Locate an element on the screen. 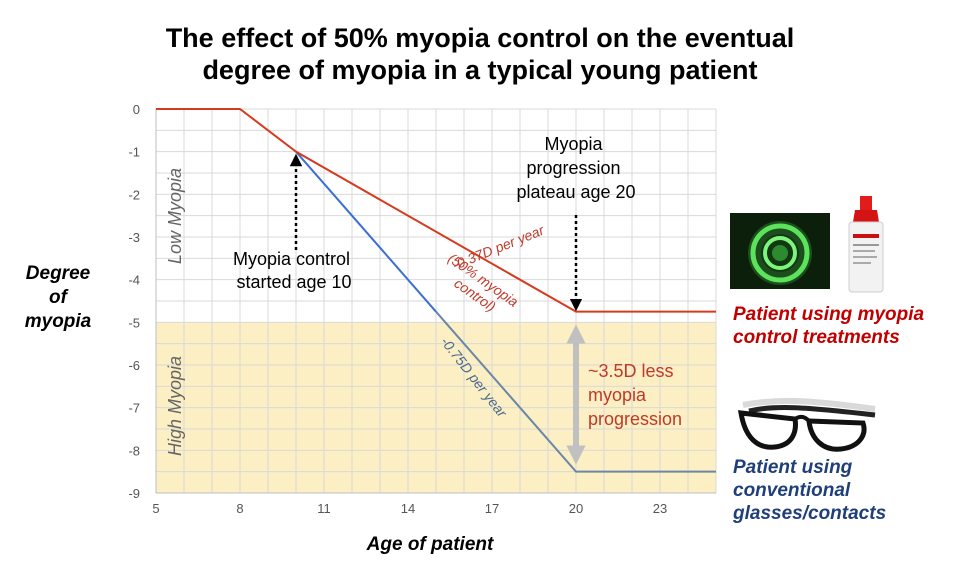  y-tick-label: -3 is located at coordinates (134, 237).